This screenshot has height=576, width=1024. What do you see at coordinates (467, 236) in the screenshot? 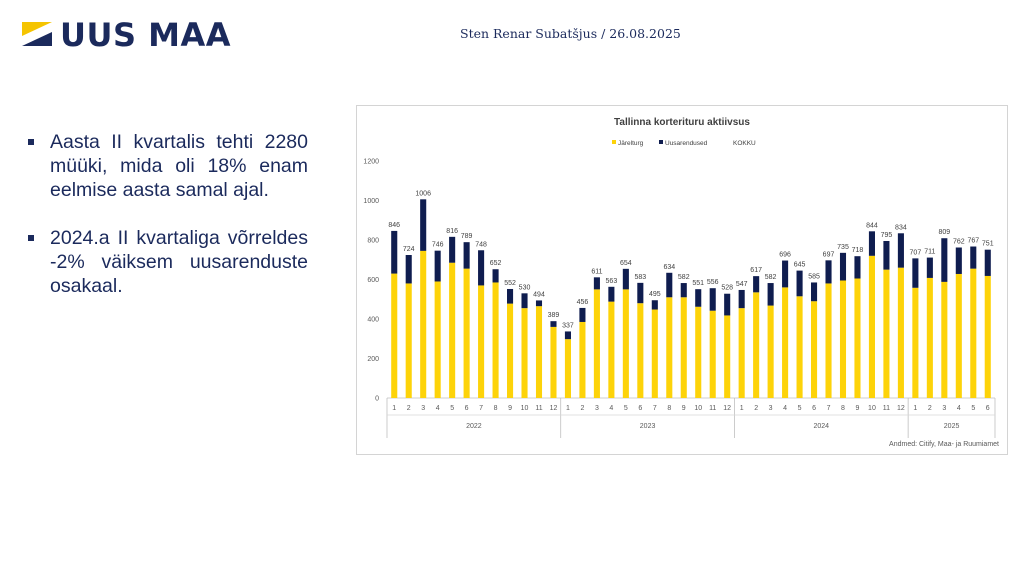
I see `total-data-label: 789` at bounding box center [467, 236].